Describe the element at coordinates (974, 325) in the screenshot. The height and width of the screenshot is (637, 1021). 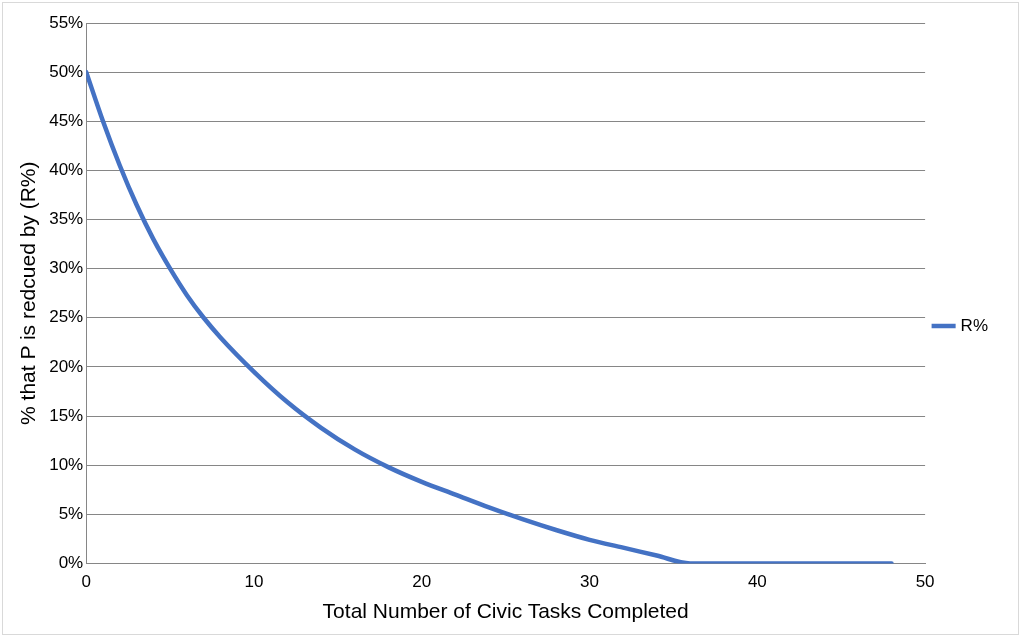
I see `legend-label: R%` at that location.